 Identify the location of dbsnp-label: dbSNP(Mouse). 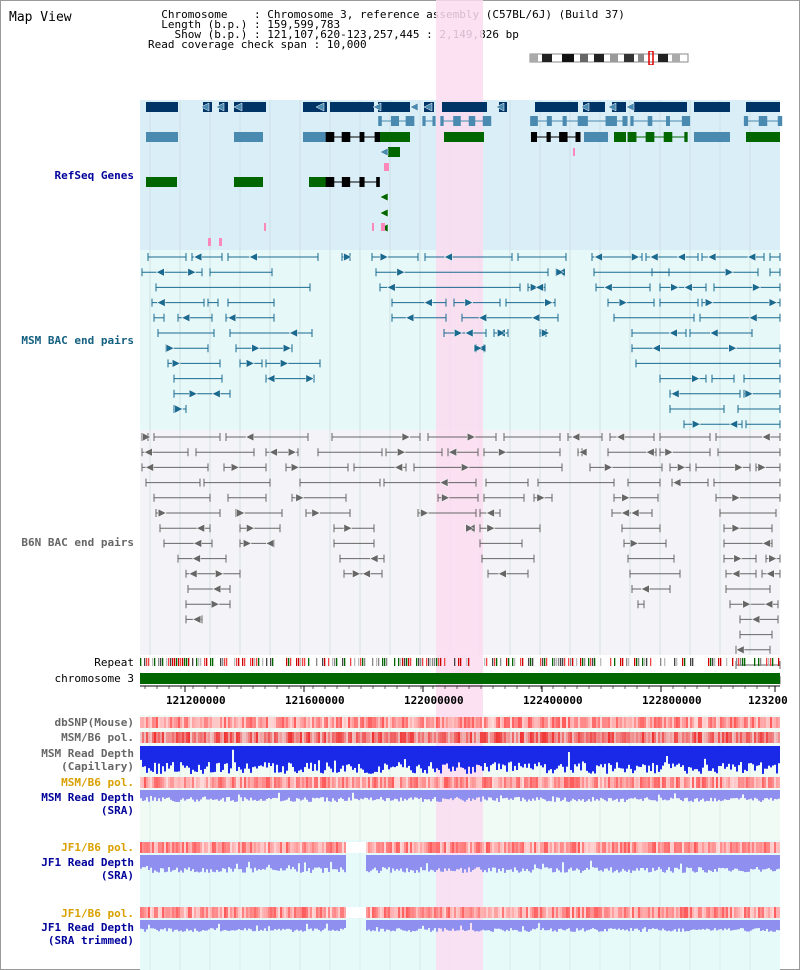
(94, 722).